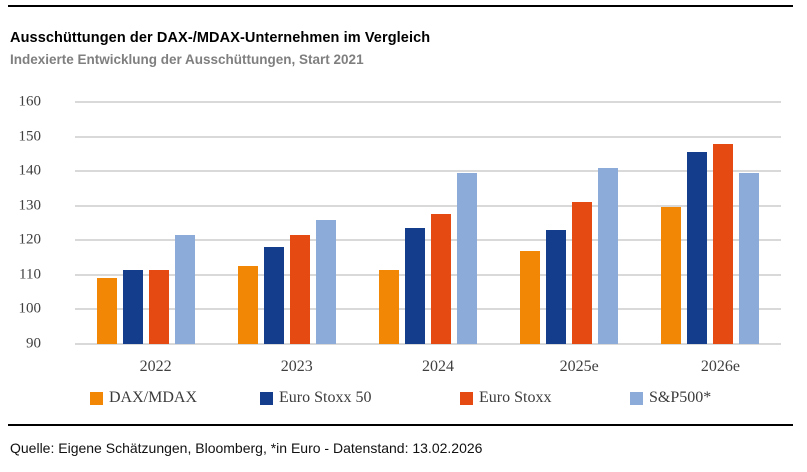 The height and width of the screenshot is (472, 807). I want to click on x-axis-label-2023: 2023, so click(296, 366).